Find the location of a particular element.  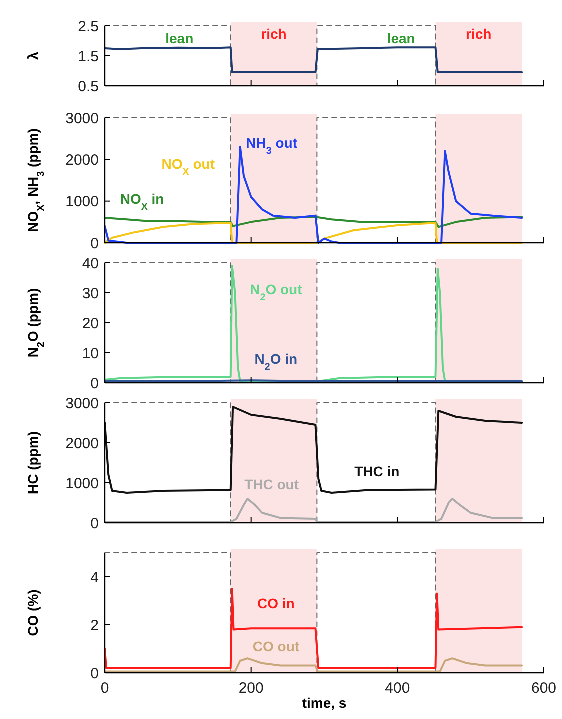

y-tick-label: 0.5 is located at coordinates (88, 87).